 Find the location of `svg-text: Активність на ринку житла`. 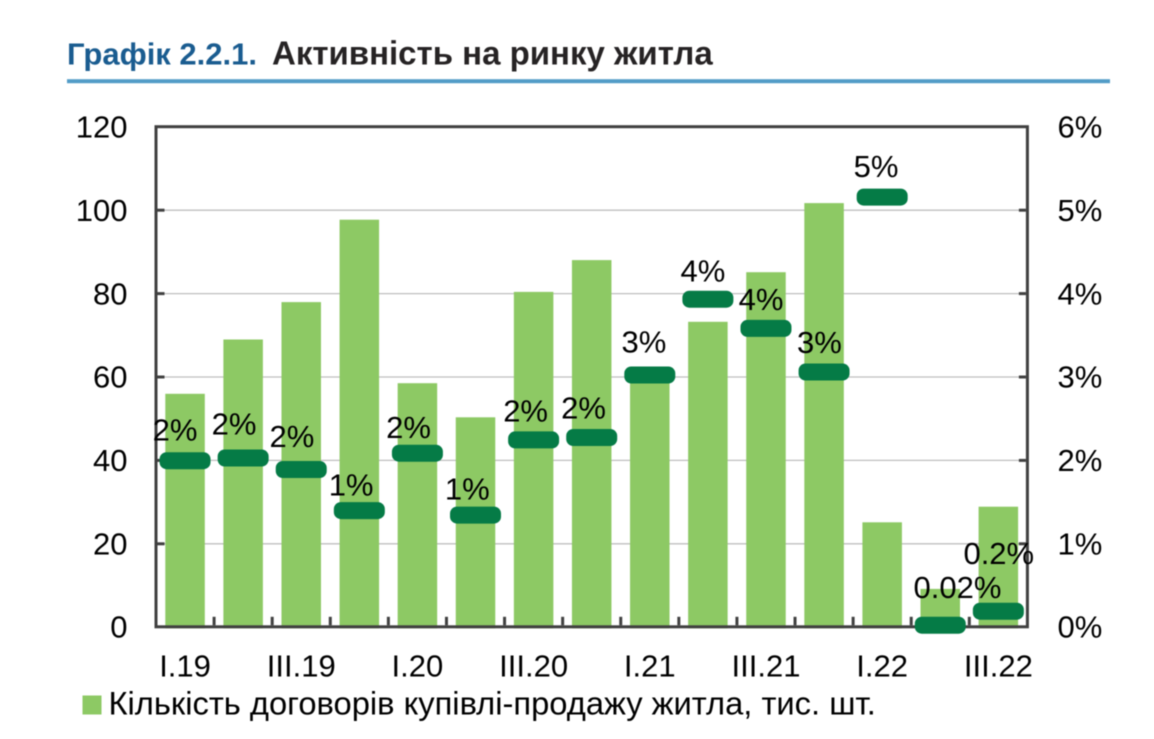

svg-text: Активність на ринку житла is located at coordinates (492, 53).